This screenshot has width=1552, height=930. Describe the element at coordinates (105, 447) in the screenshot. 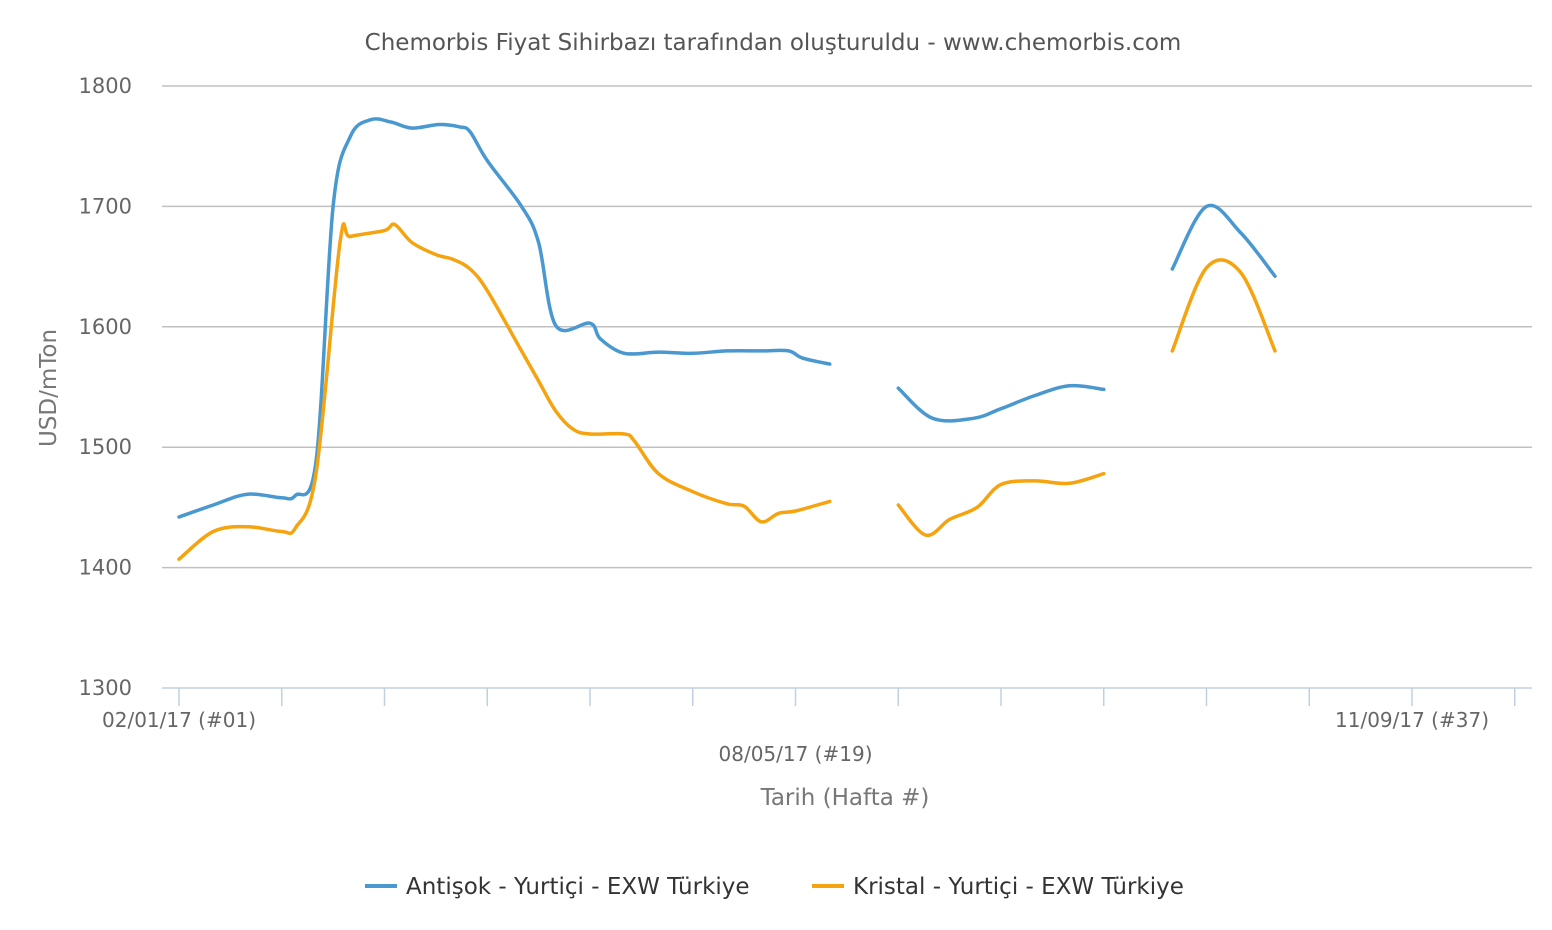

I see `y-tick-label: 1500` at that location.